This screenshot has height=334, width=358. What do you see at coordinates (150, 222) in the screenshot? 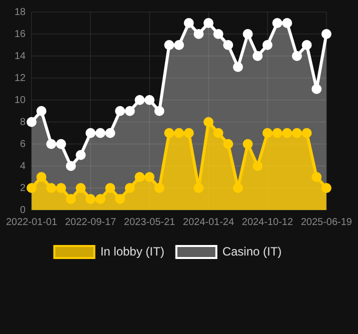
I see `x-tick-label: 2023-05-21` at bounding box center [150, 222].